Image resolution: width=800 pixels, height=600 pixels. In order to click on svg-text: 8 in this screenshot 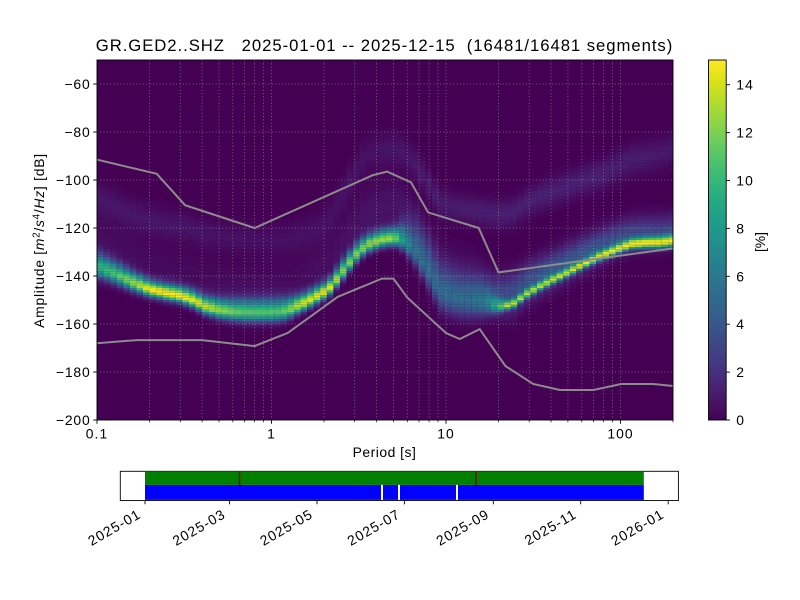, I will do `click(740, 228)`.